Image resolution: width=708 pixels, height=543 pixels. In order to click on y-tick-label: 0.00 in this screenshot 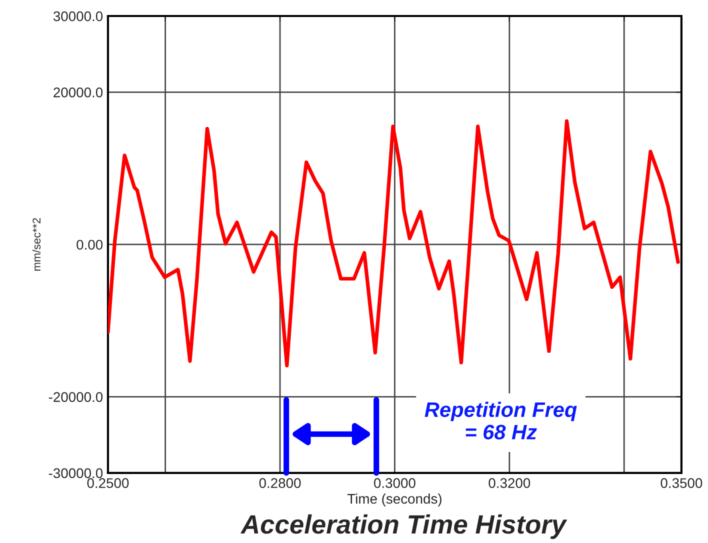, I will do `click(89, 245)`.